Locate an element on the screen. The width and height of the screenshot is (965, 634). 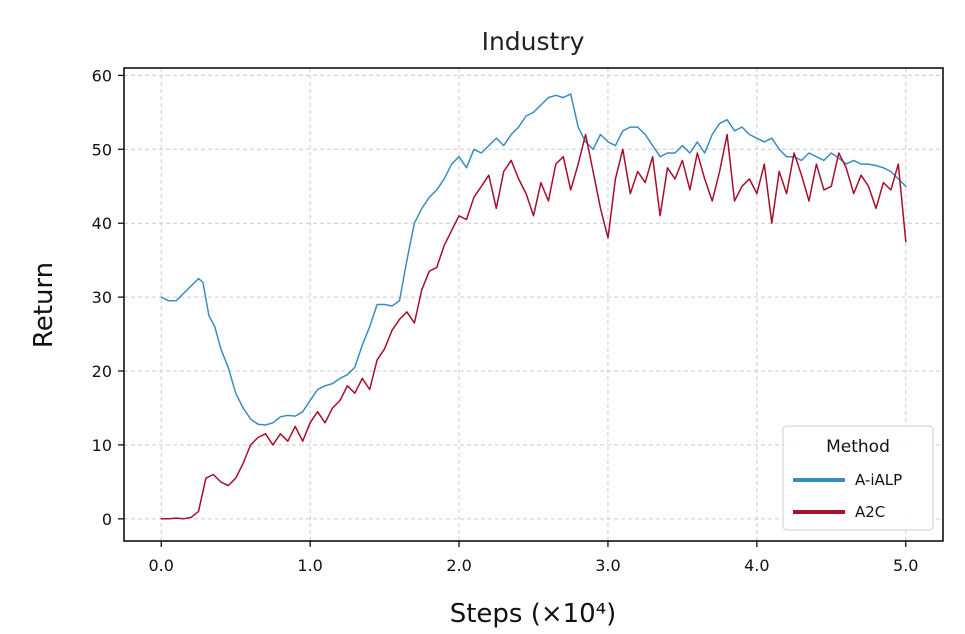
chart-title: Industry is located at coordinates (533, 41).